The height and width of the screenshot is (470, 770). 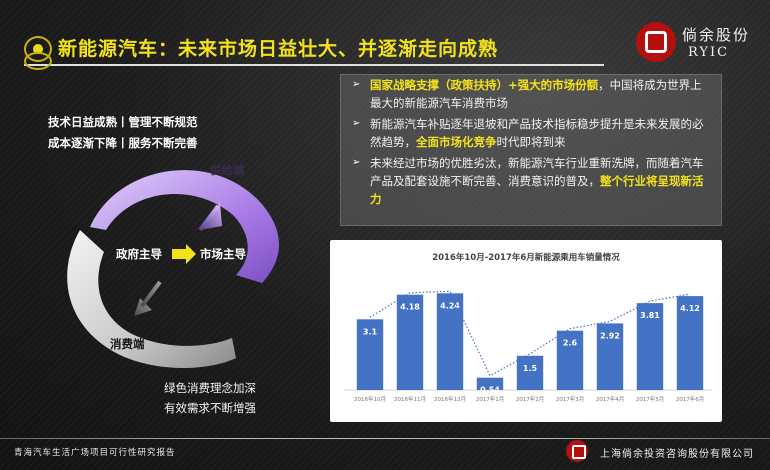 I want to click on footer-company-name: 上海倘余投资咨询股份有限公司, so click(x=677, y=454).